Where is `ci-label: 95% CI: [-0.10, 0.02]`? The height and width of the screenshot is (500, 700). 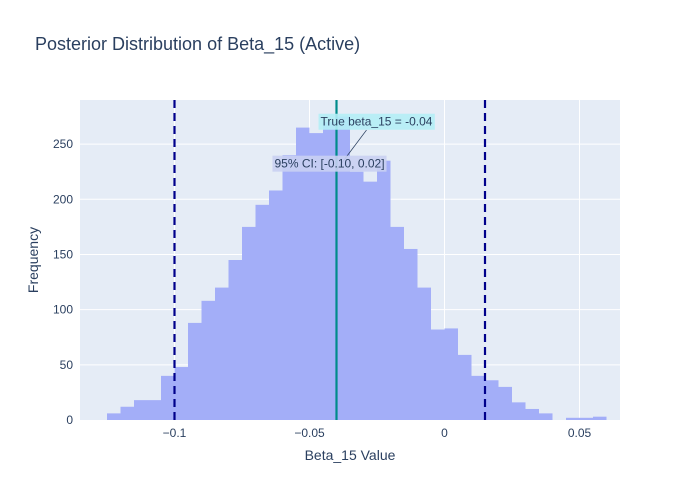
ci-label: 95% CI: [-0.10, 0.02] is located at coordinates (329, 163).